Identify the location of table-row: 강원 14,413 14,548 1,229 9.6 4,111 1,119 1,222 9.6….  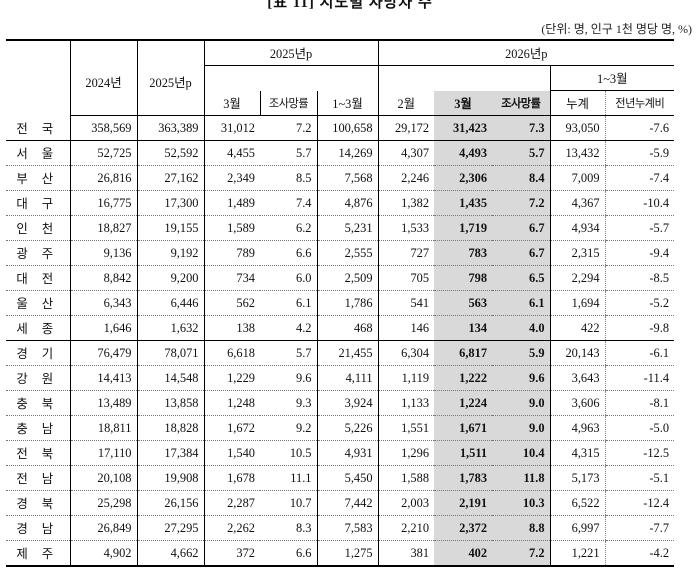
(340, 378).